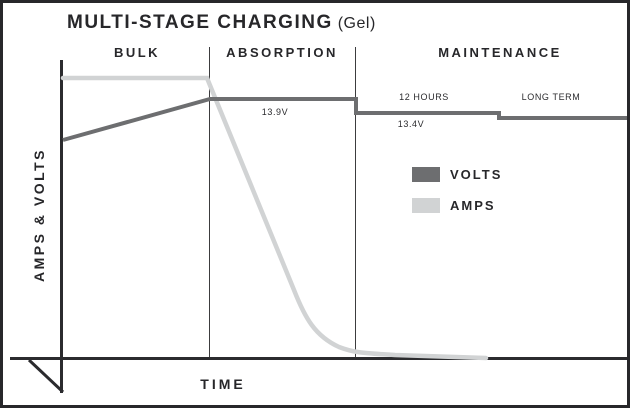 The image size is (630, 408). I want to click on legend: VOLTS AMPS, so click(457, 198).